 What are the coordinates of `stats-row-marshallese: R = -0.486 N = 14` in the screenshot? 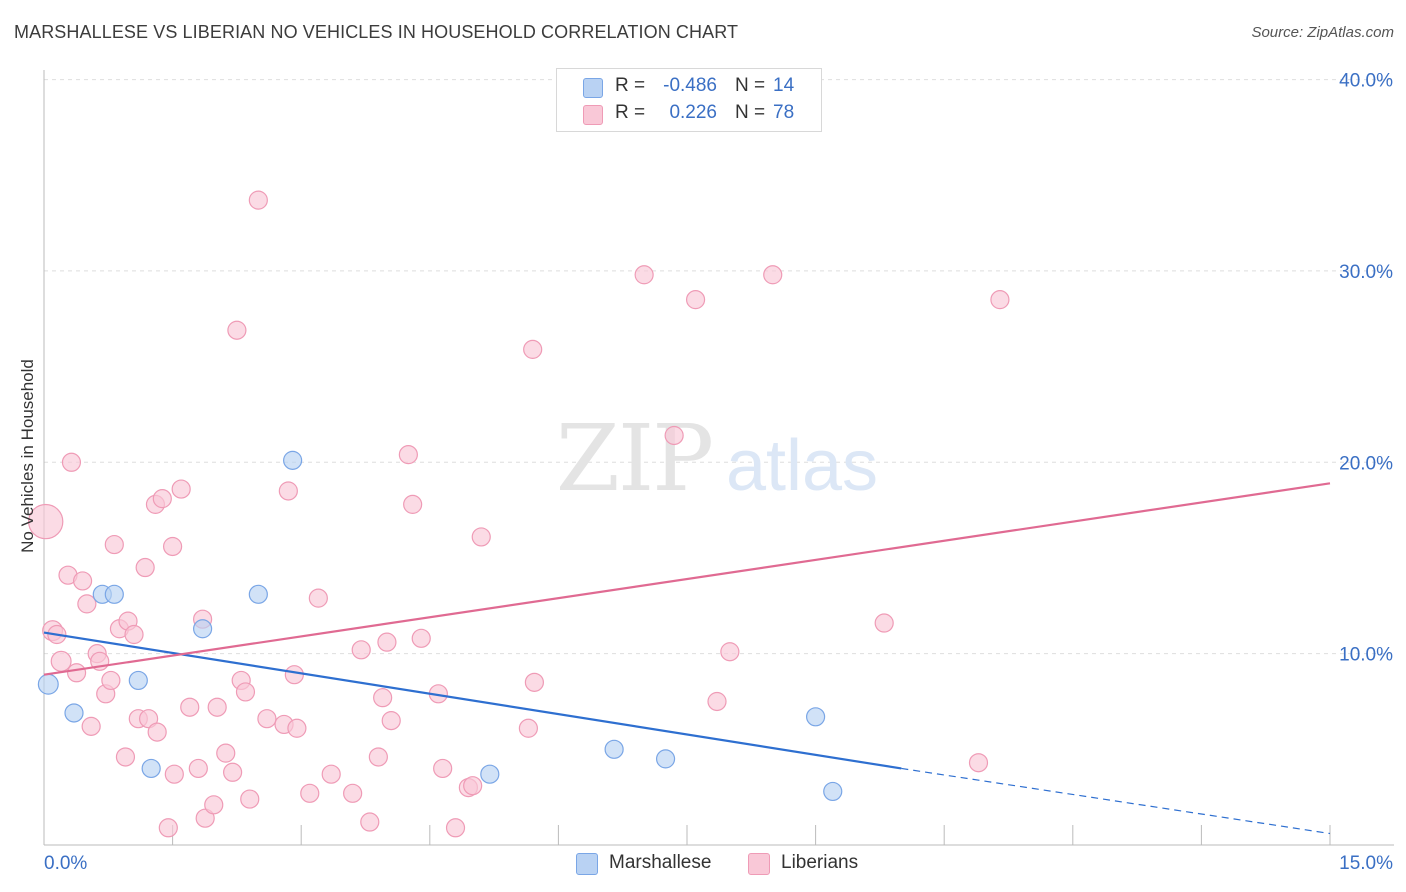 It's located at (689, 87).